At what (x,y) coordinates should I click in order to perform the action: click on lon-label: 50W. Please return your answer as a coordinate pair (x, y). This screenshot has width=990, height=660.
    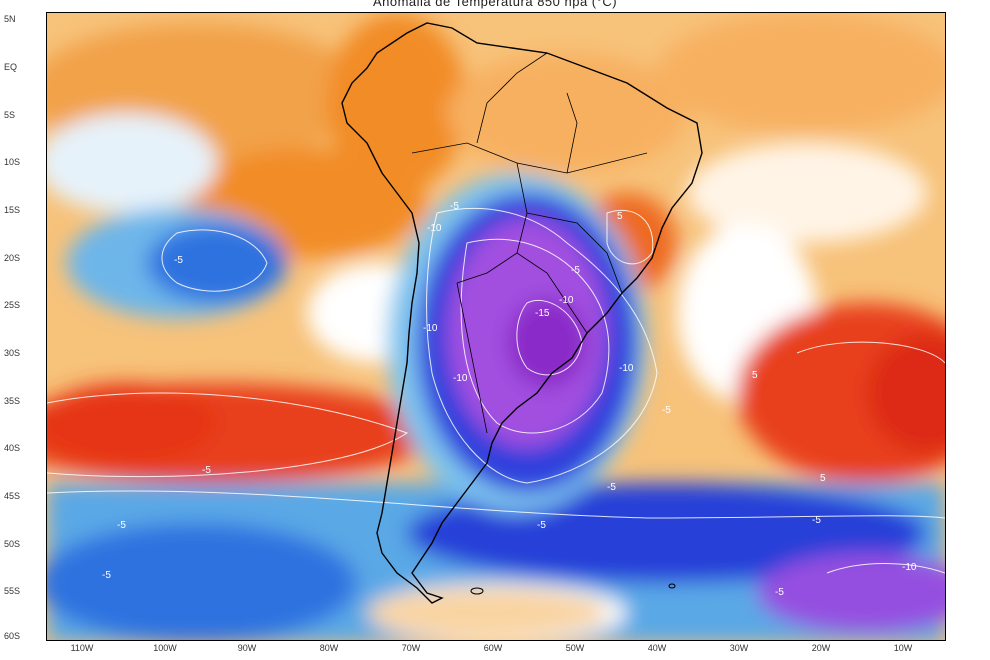
    Looking at the image, I should click on (575, 648).